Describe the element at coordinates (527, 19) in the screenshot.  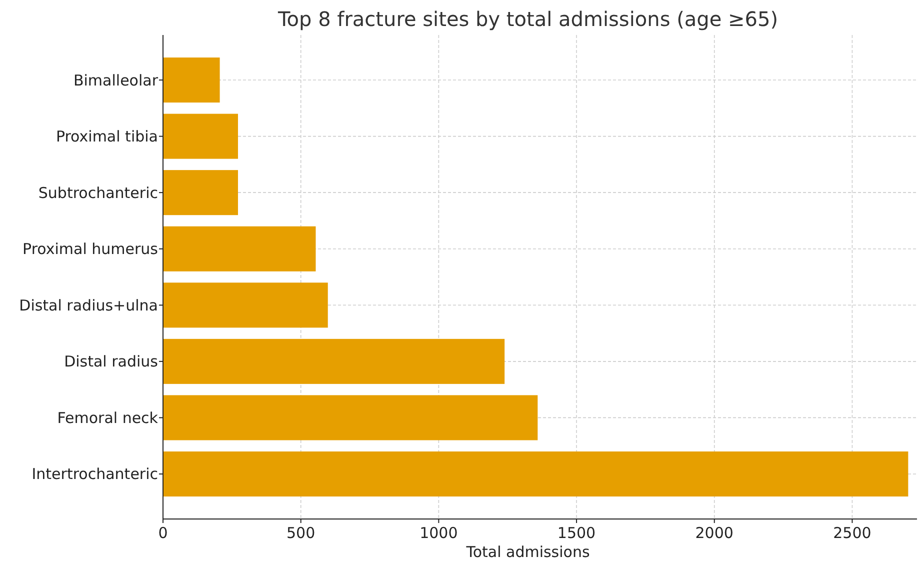
I see `chart-title: Top 8 fracture sites by total admissions (age ≥65)` at that location.